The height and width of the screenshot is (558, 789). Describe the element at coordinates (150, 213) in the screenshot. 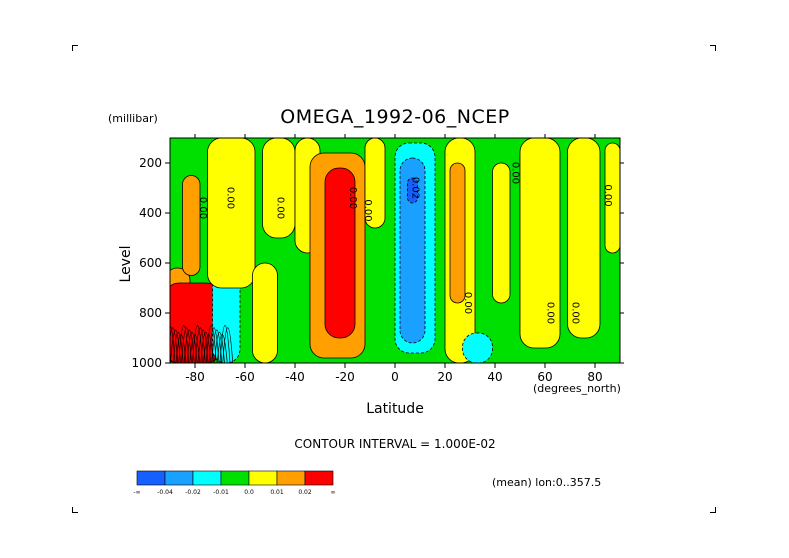

I see `y-tick-label: 400` at that location.